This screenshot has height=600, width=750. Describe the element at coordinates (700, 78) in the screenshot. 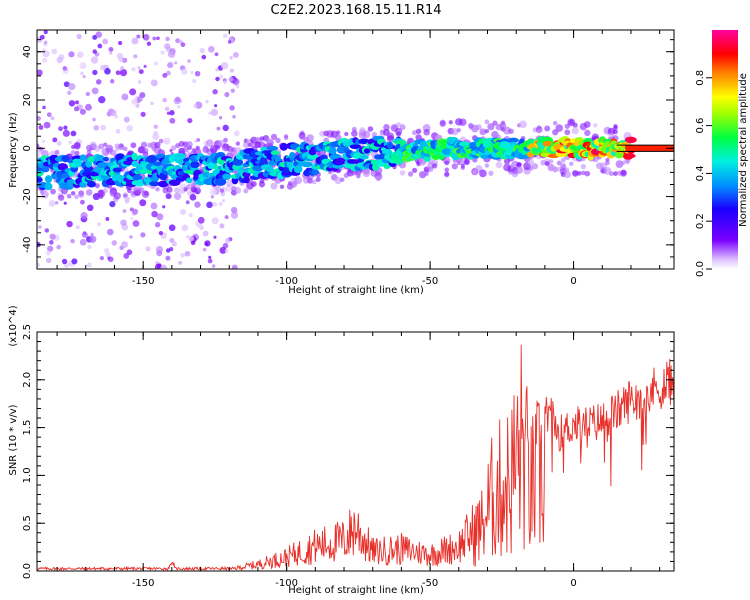

I see `colorbar-tick-label: 0.8` at that location.